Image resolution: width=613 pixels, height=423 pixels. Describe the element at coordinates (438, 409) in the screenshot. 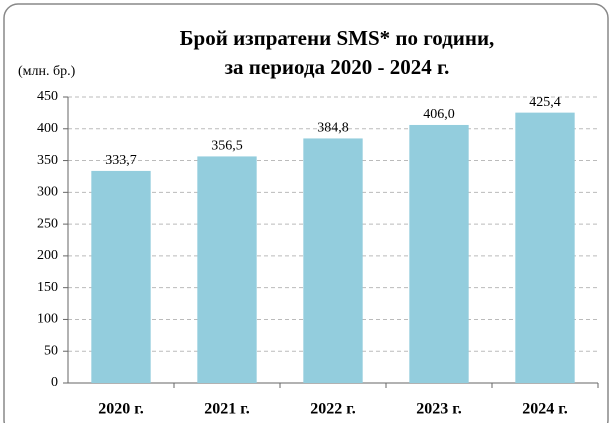

I see `x-tick-label: 2023 г.` at that location.